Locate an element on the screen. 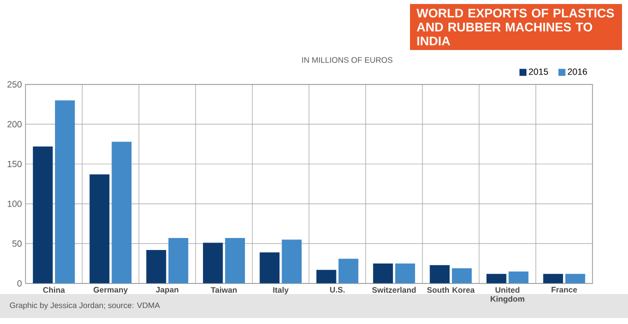 The width and height of the screenshot is (628, 324). legend-label: 2015 is located at coordinates (538, 71).